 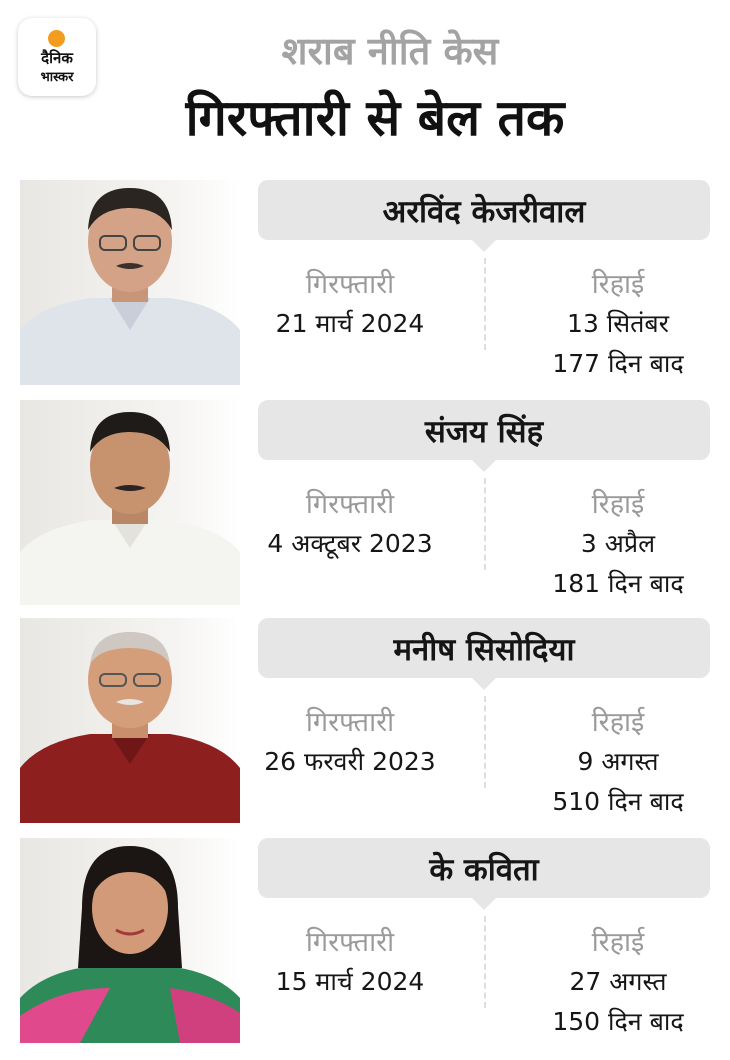 I want to click on dainik-bhaskar-logo: दैनिक भास्कर, so click(x=57, y=57).